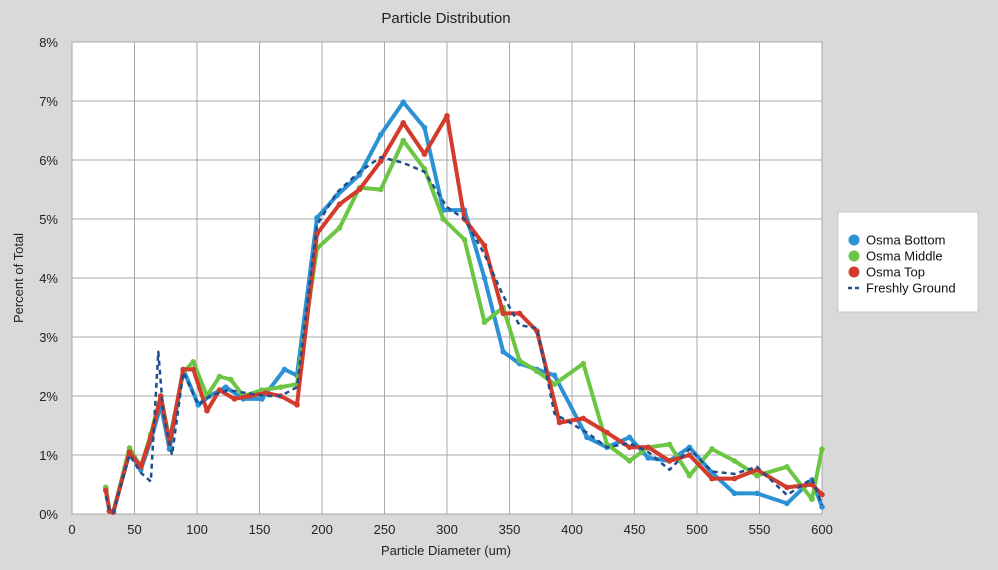 This screenshot has height=570, width=998. What do you see at coordinates (905, 240) in the screenshot?
I see `legend-label: Osma Bottom` at bounding box center [905, 240].